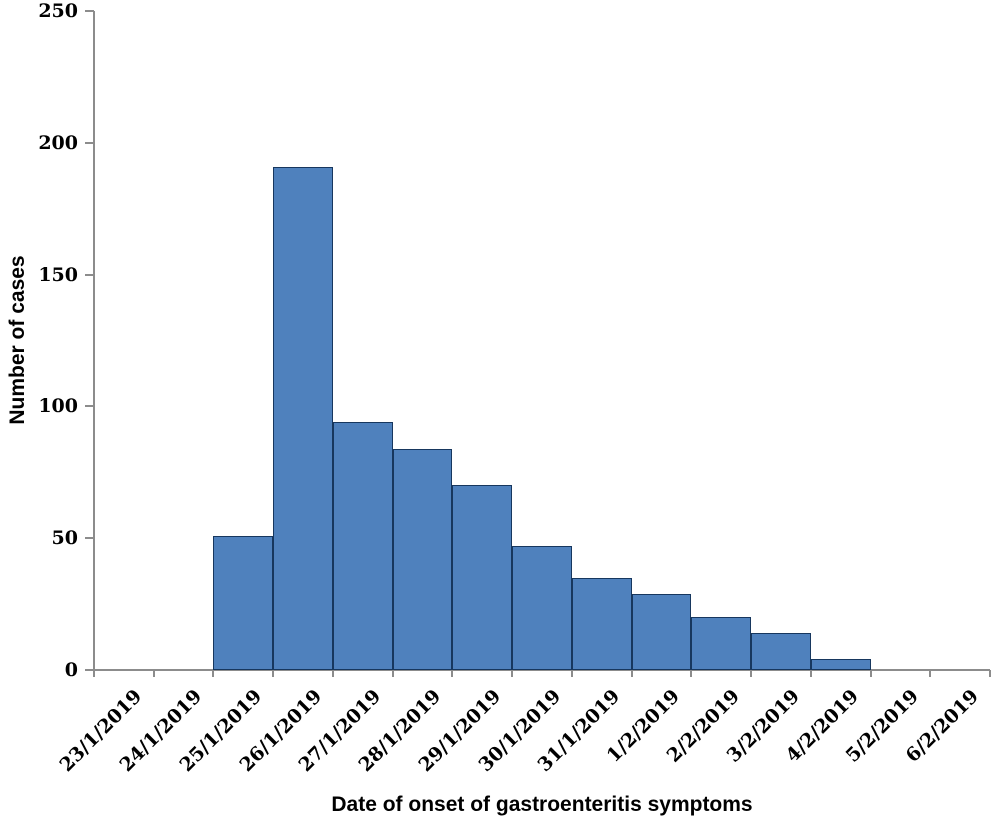 This screenshot has width=991, height=822. I want to click on bar-30-1-2019, so click(542, 608).